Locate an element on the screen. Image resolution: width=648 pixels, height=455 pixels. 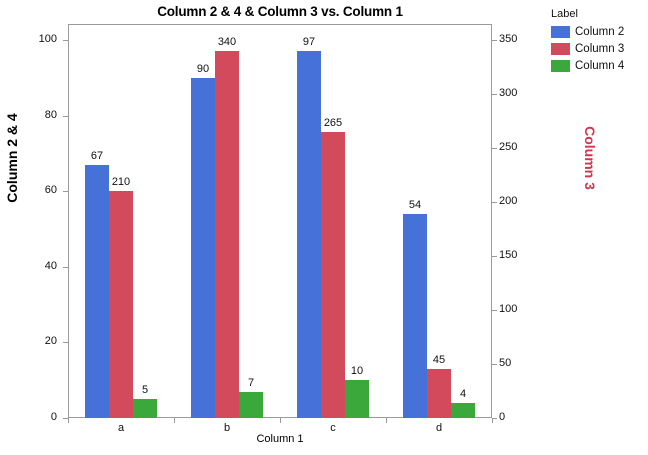
y-tick-label-left: 100 is located at coordinates (47, 39).